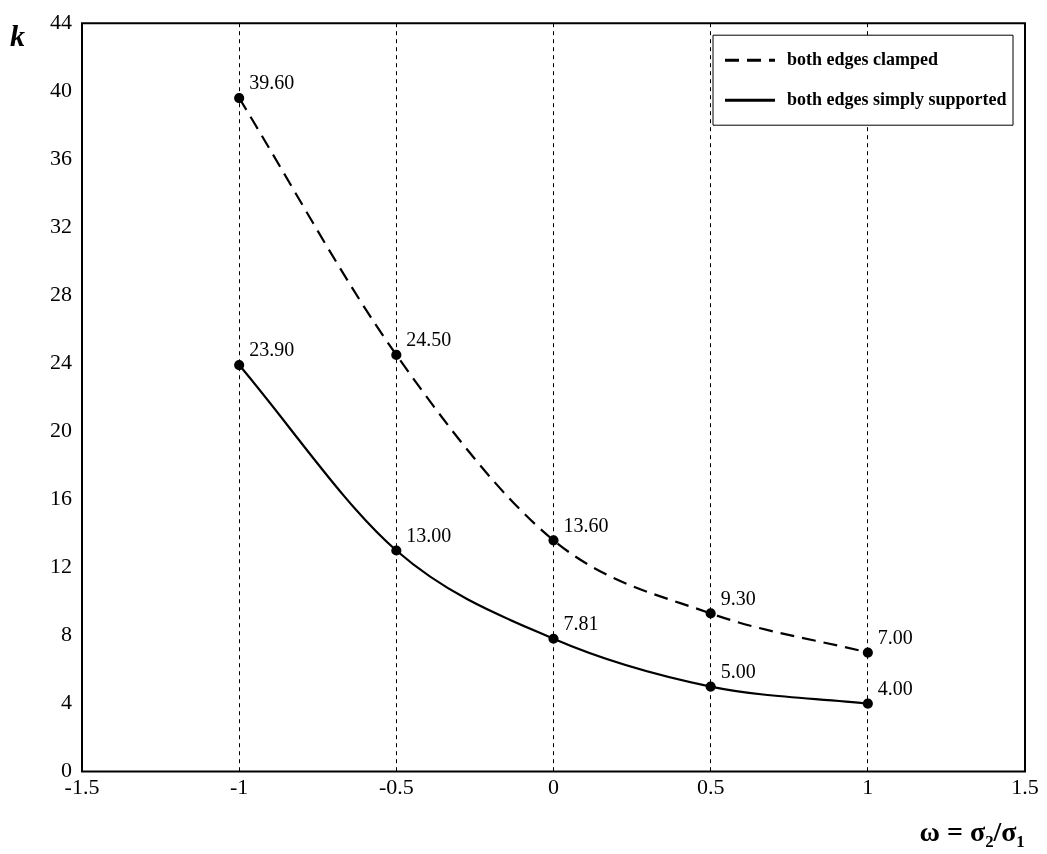 This screenshot has height=854, width=1047. I want to click on data-label: 7.00, so click(895, 636).